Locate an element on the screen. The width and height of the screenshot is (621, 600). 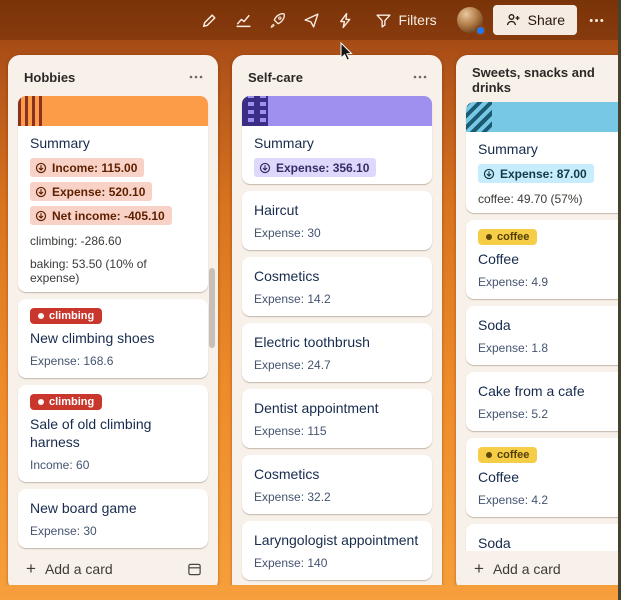
pen-button is located at coordinates (210, 20).